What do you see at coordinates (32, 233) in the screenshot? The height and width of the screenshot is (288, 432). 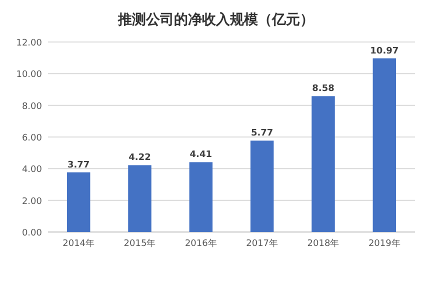 I see `y-tick-label: 0.00` at bounding box center [32, 233].